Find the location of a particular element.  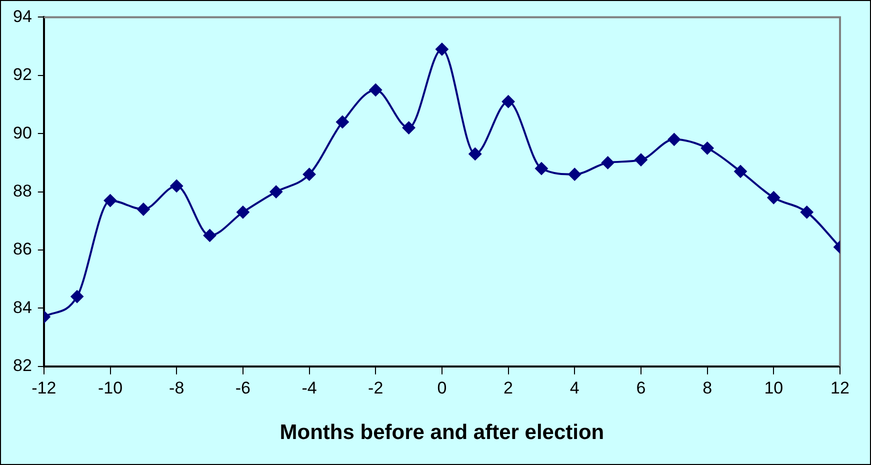

x-tick-label: 2 is located at coordinates (509, 388).